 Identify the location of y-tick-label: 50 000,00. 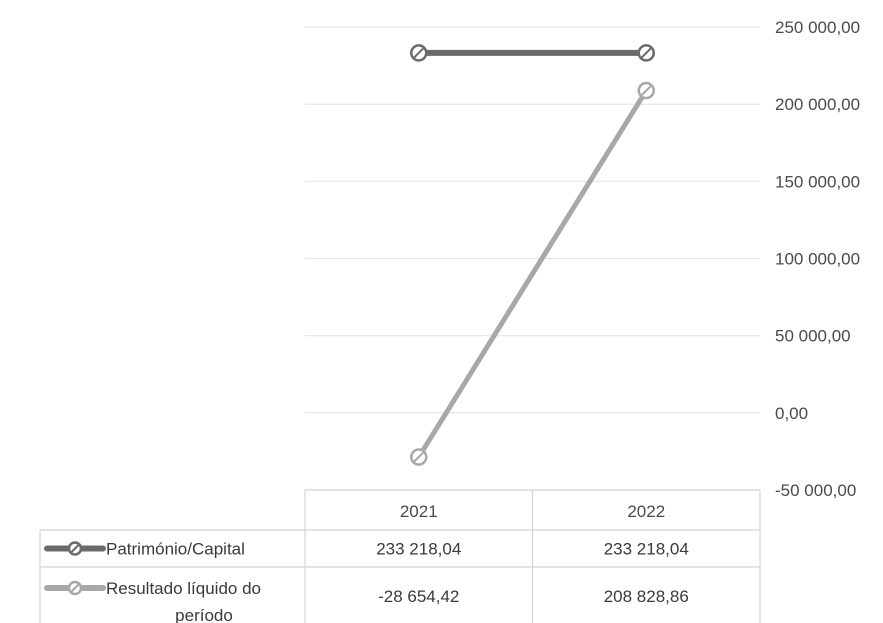
(813, 336).